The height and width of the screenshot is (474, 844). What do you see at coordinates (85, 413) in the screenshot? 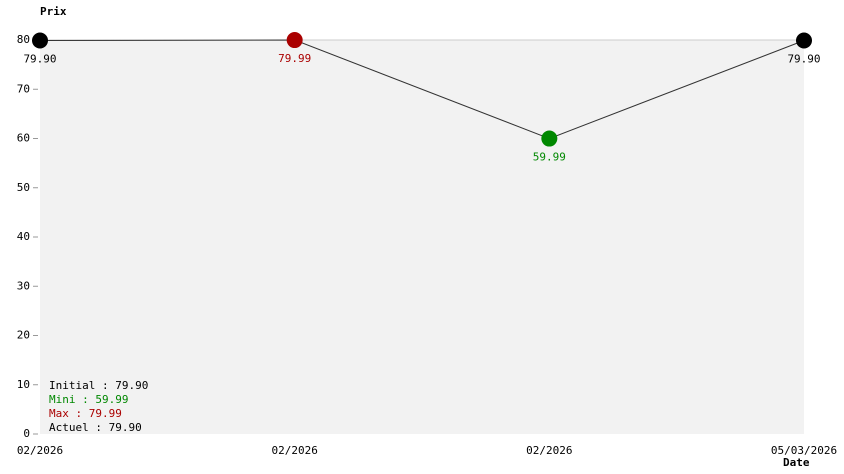
I see `summary-line: Max : 79.99` at bounding box center [85, 413].